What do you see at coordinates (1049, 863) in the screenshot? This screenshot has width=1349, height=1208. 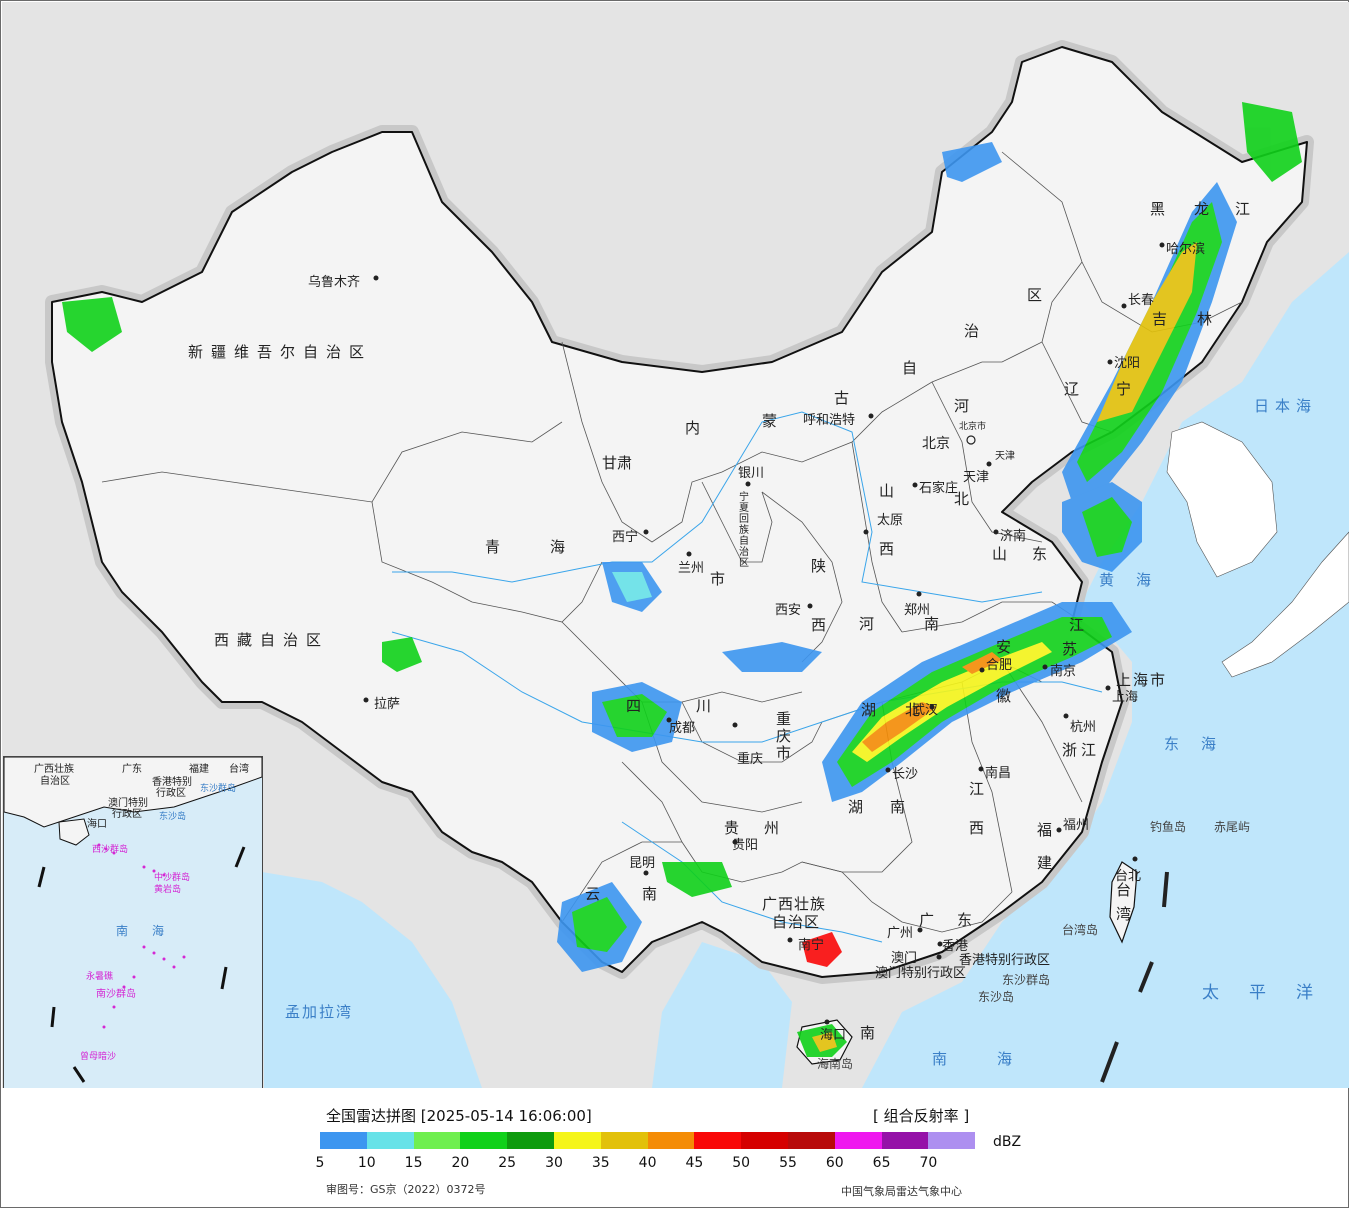 I see `label-fujian-jian: 建` at bounding box center [1049, 863].